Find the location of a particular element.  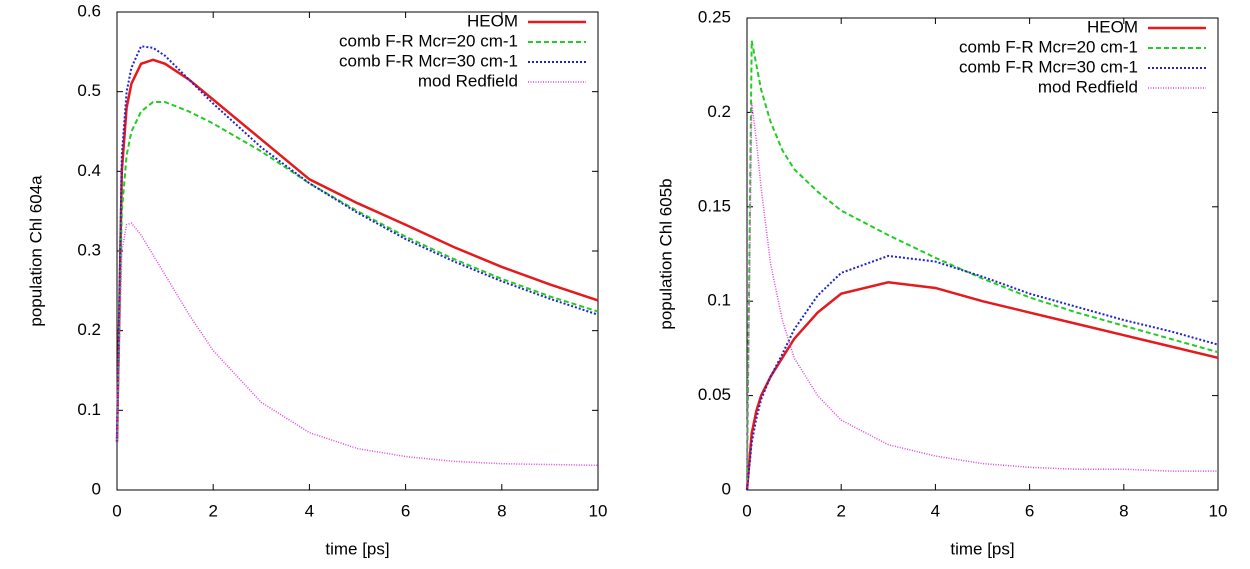

y-tick-label: 0.6 is located at coordinates (89, 10).